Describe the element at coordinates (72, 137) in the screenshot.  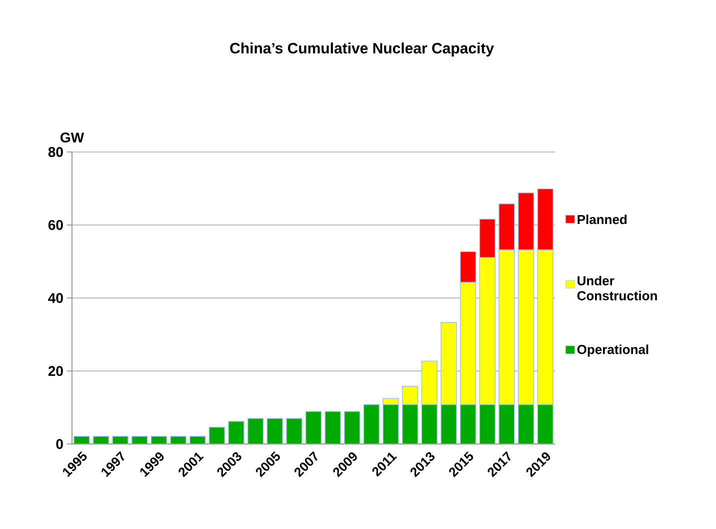
I see `y-axis-title: GW` at that location.